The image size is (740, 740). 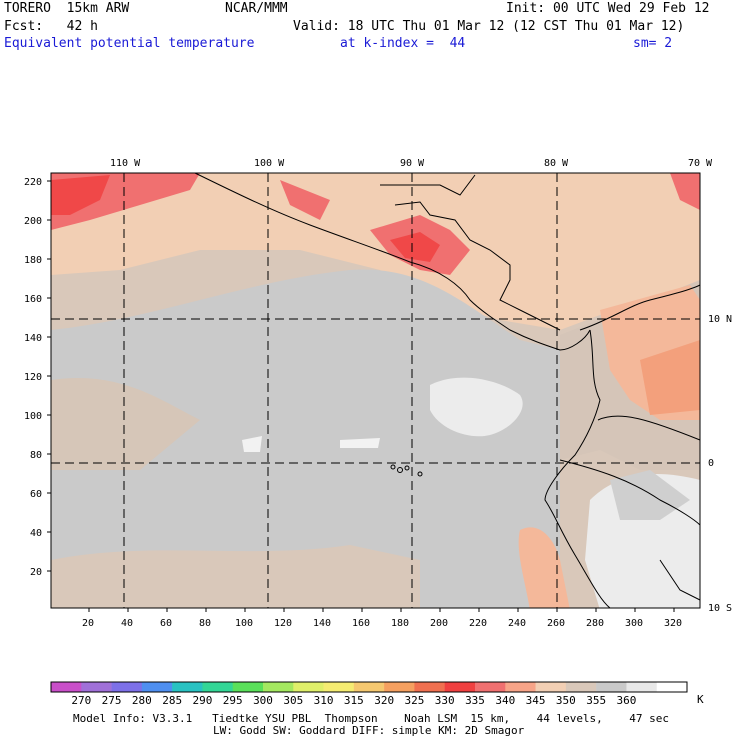 What do you see at coordinates (711, 463) in the screenshot?
I see `lat-label: 0` at bounding box center [711, 463].